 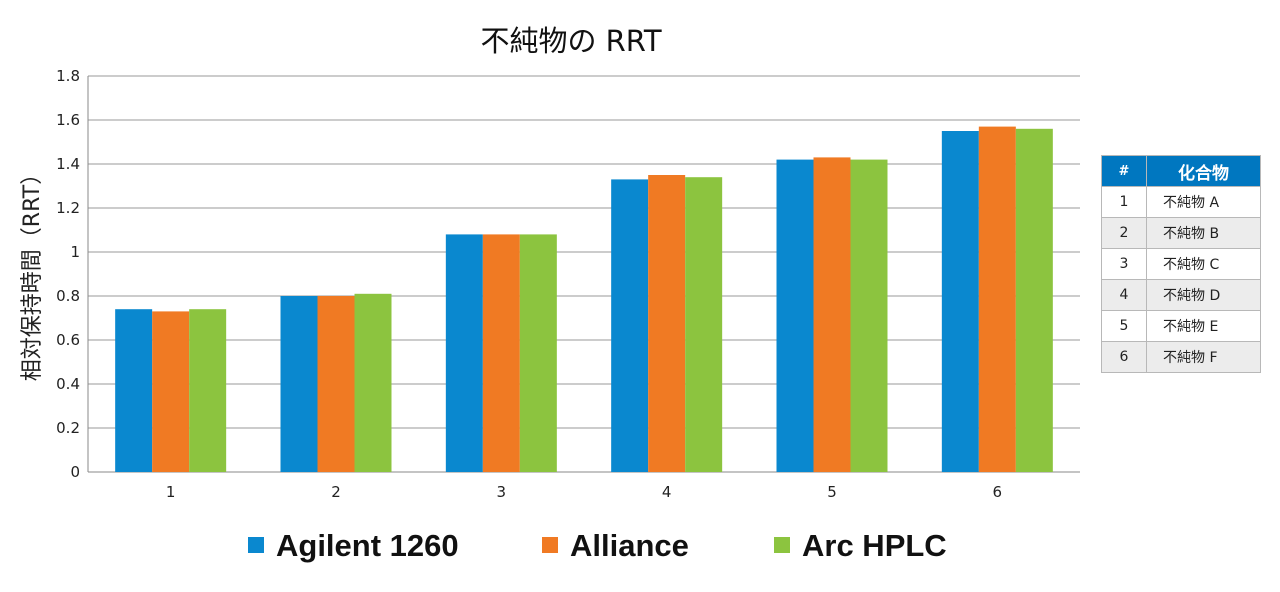 What do you see at coordinates (75, 252) in the screenshot?
I see `y-tick-label: 1` at bounding box center [75, 252].